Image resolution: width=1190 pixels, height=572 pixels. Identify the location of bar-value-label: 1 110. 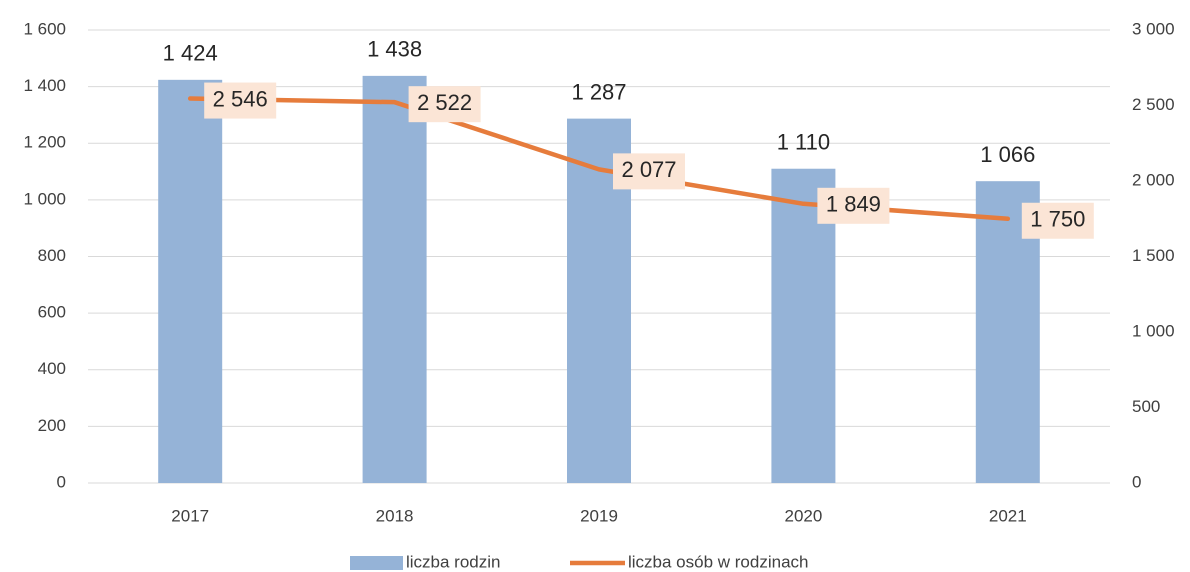
(803, 142).